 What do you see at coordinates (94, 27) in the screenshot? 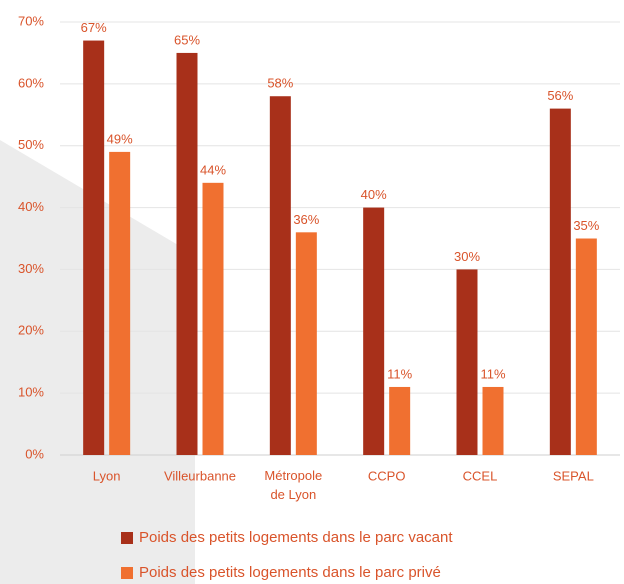
I see `data-label: 67%` at bounding box center [94, 27].